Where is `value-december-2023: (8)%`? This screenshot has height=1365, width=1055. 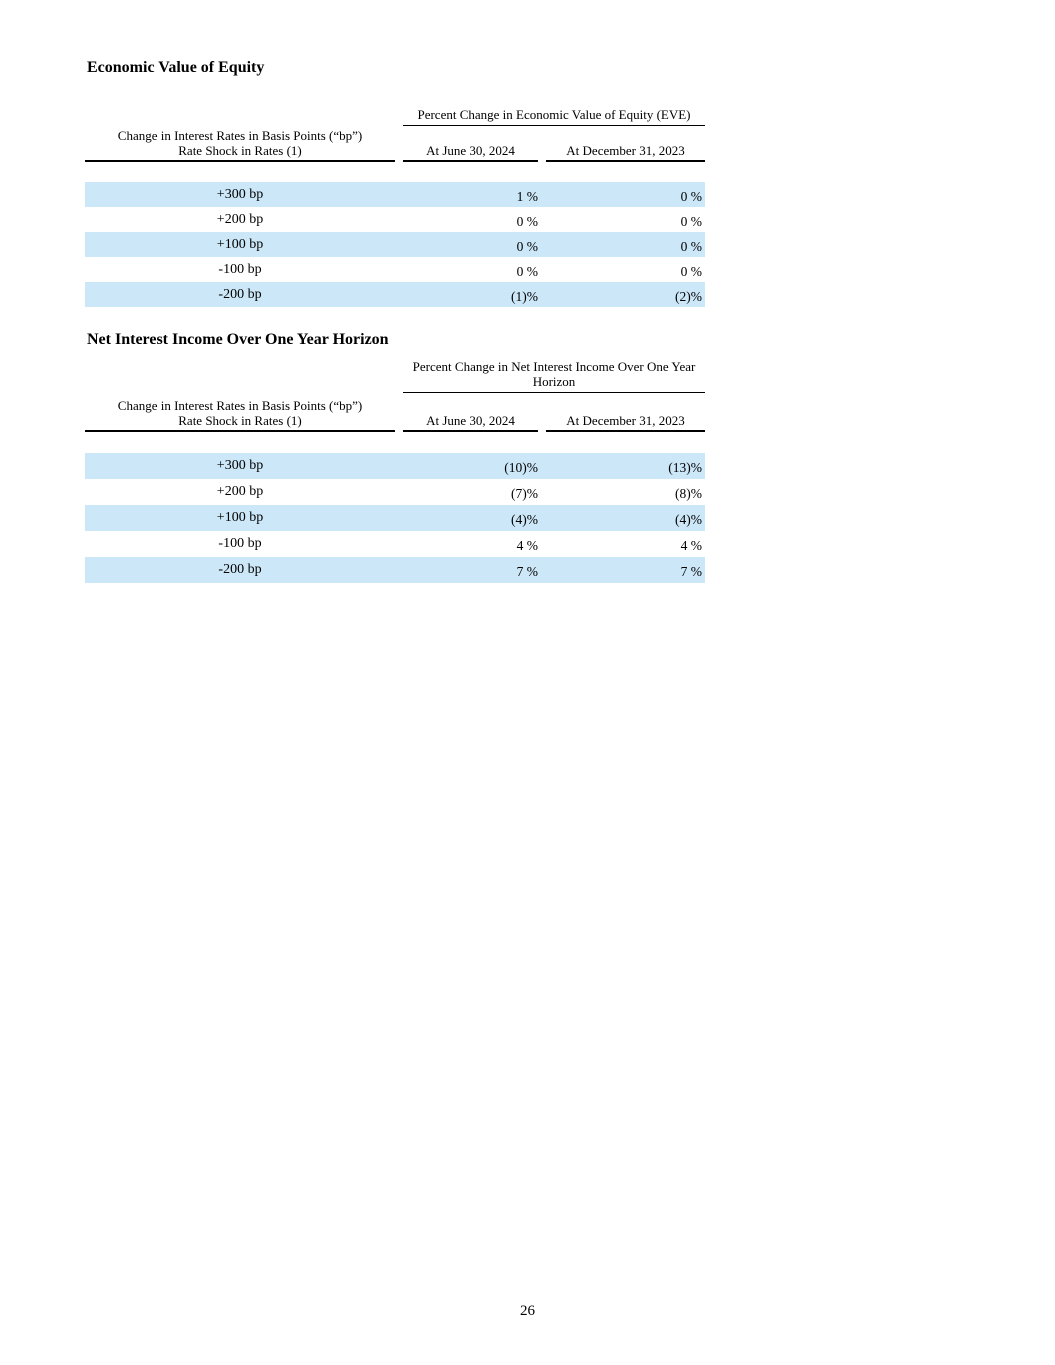
value-december-2023: (8)% is located at coordinates (688, 493).